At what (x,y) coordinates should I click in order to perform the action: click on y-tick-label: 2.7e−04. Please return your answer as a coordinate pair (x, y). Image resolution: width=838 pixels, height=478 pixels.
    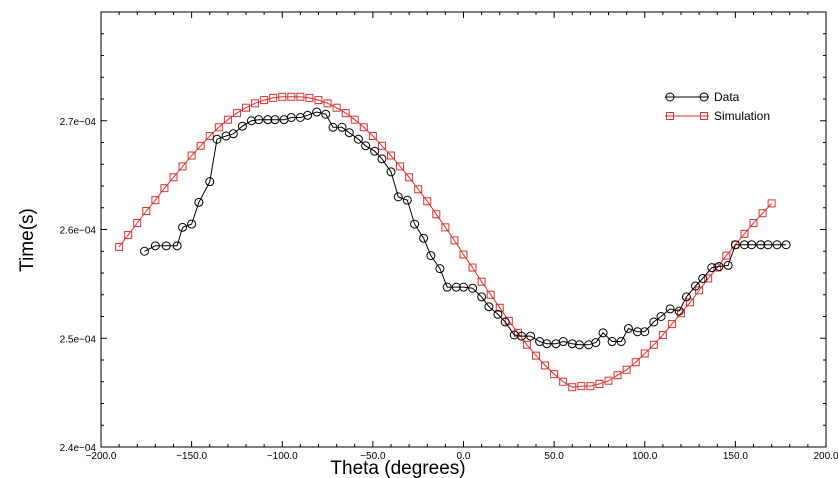
    Looking at the image, I should click on (78, 122).